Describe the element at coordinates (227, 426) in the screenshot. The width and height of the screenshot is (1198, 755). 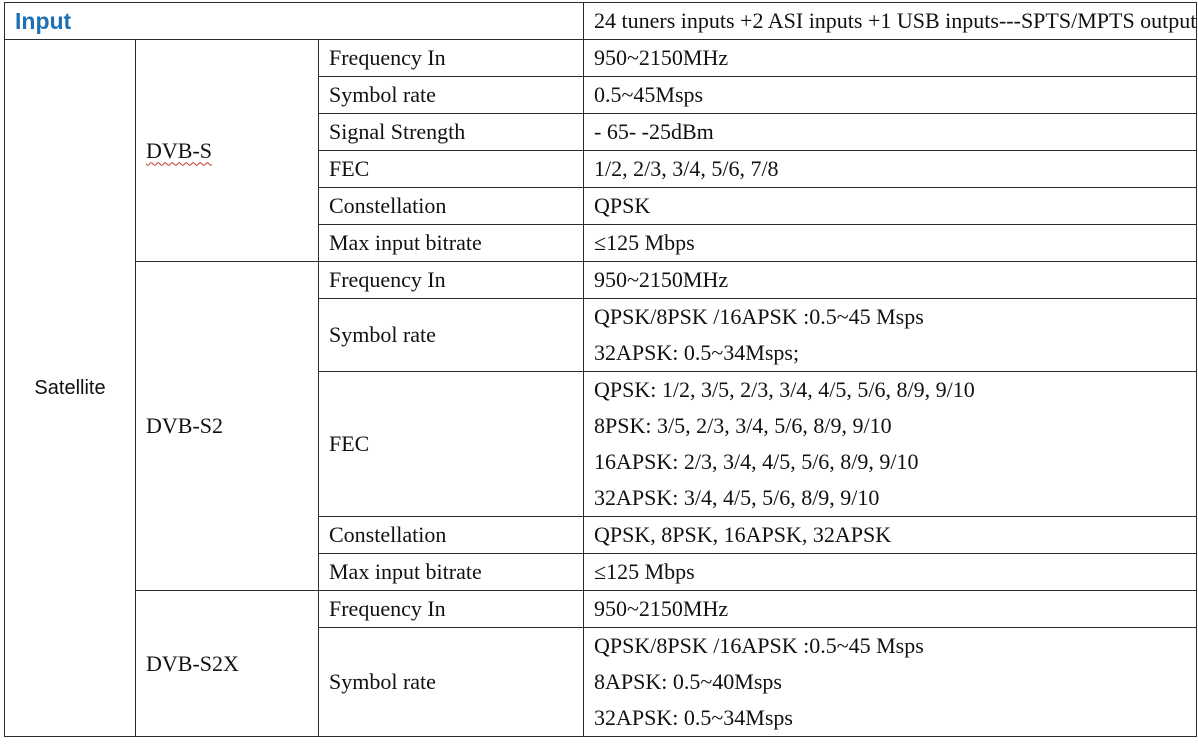
I see `dvbs2-label: DVB-S2` at that location.